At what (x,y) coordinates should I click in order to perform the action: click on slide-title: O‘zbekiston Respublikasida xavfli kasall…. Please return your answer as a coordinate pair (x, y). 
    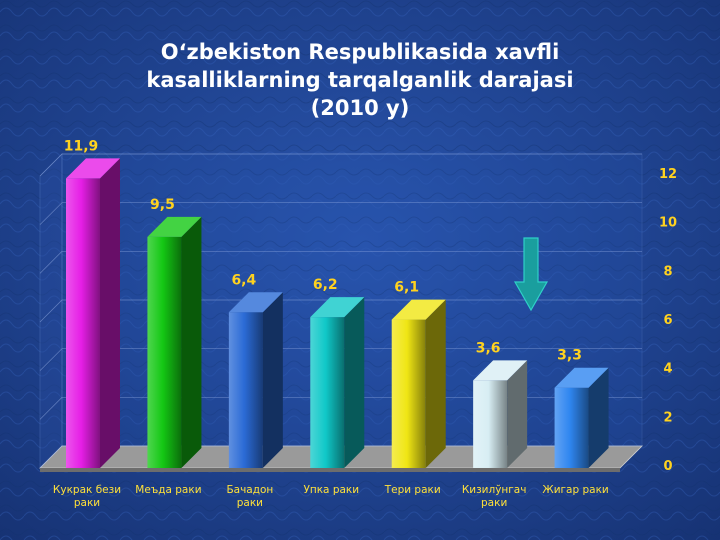
    Looking at the image, I should click on (360, 80).